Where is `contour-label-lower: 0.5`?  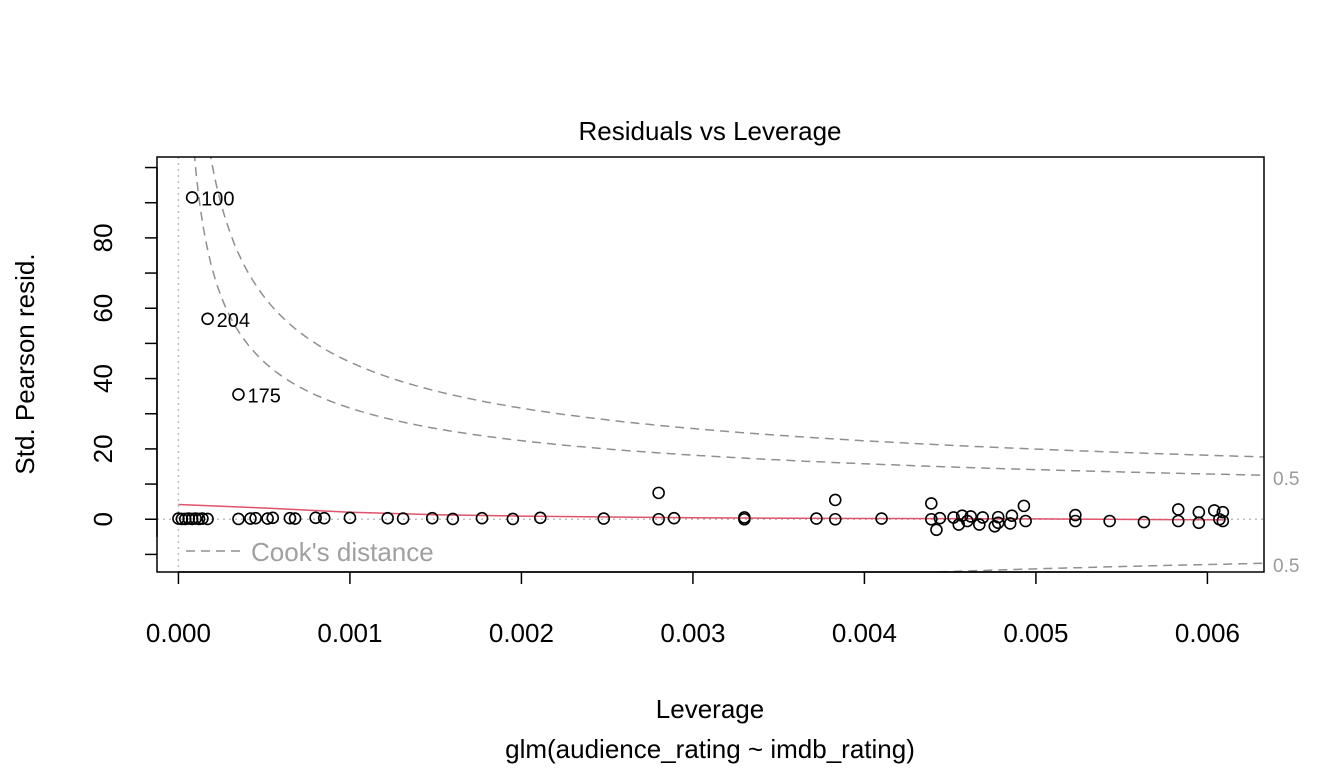 contour-label-lower: 0.5 is located at coordinates (1286, 566).